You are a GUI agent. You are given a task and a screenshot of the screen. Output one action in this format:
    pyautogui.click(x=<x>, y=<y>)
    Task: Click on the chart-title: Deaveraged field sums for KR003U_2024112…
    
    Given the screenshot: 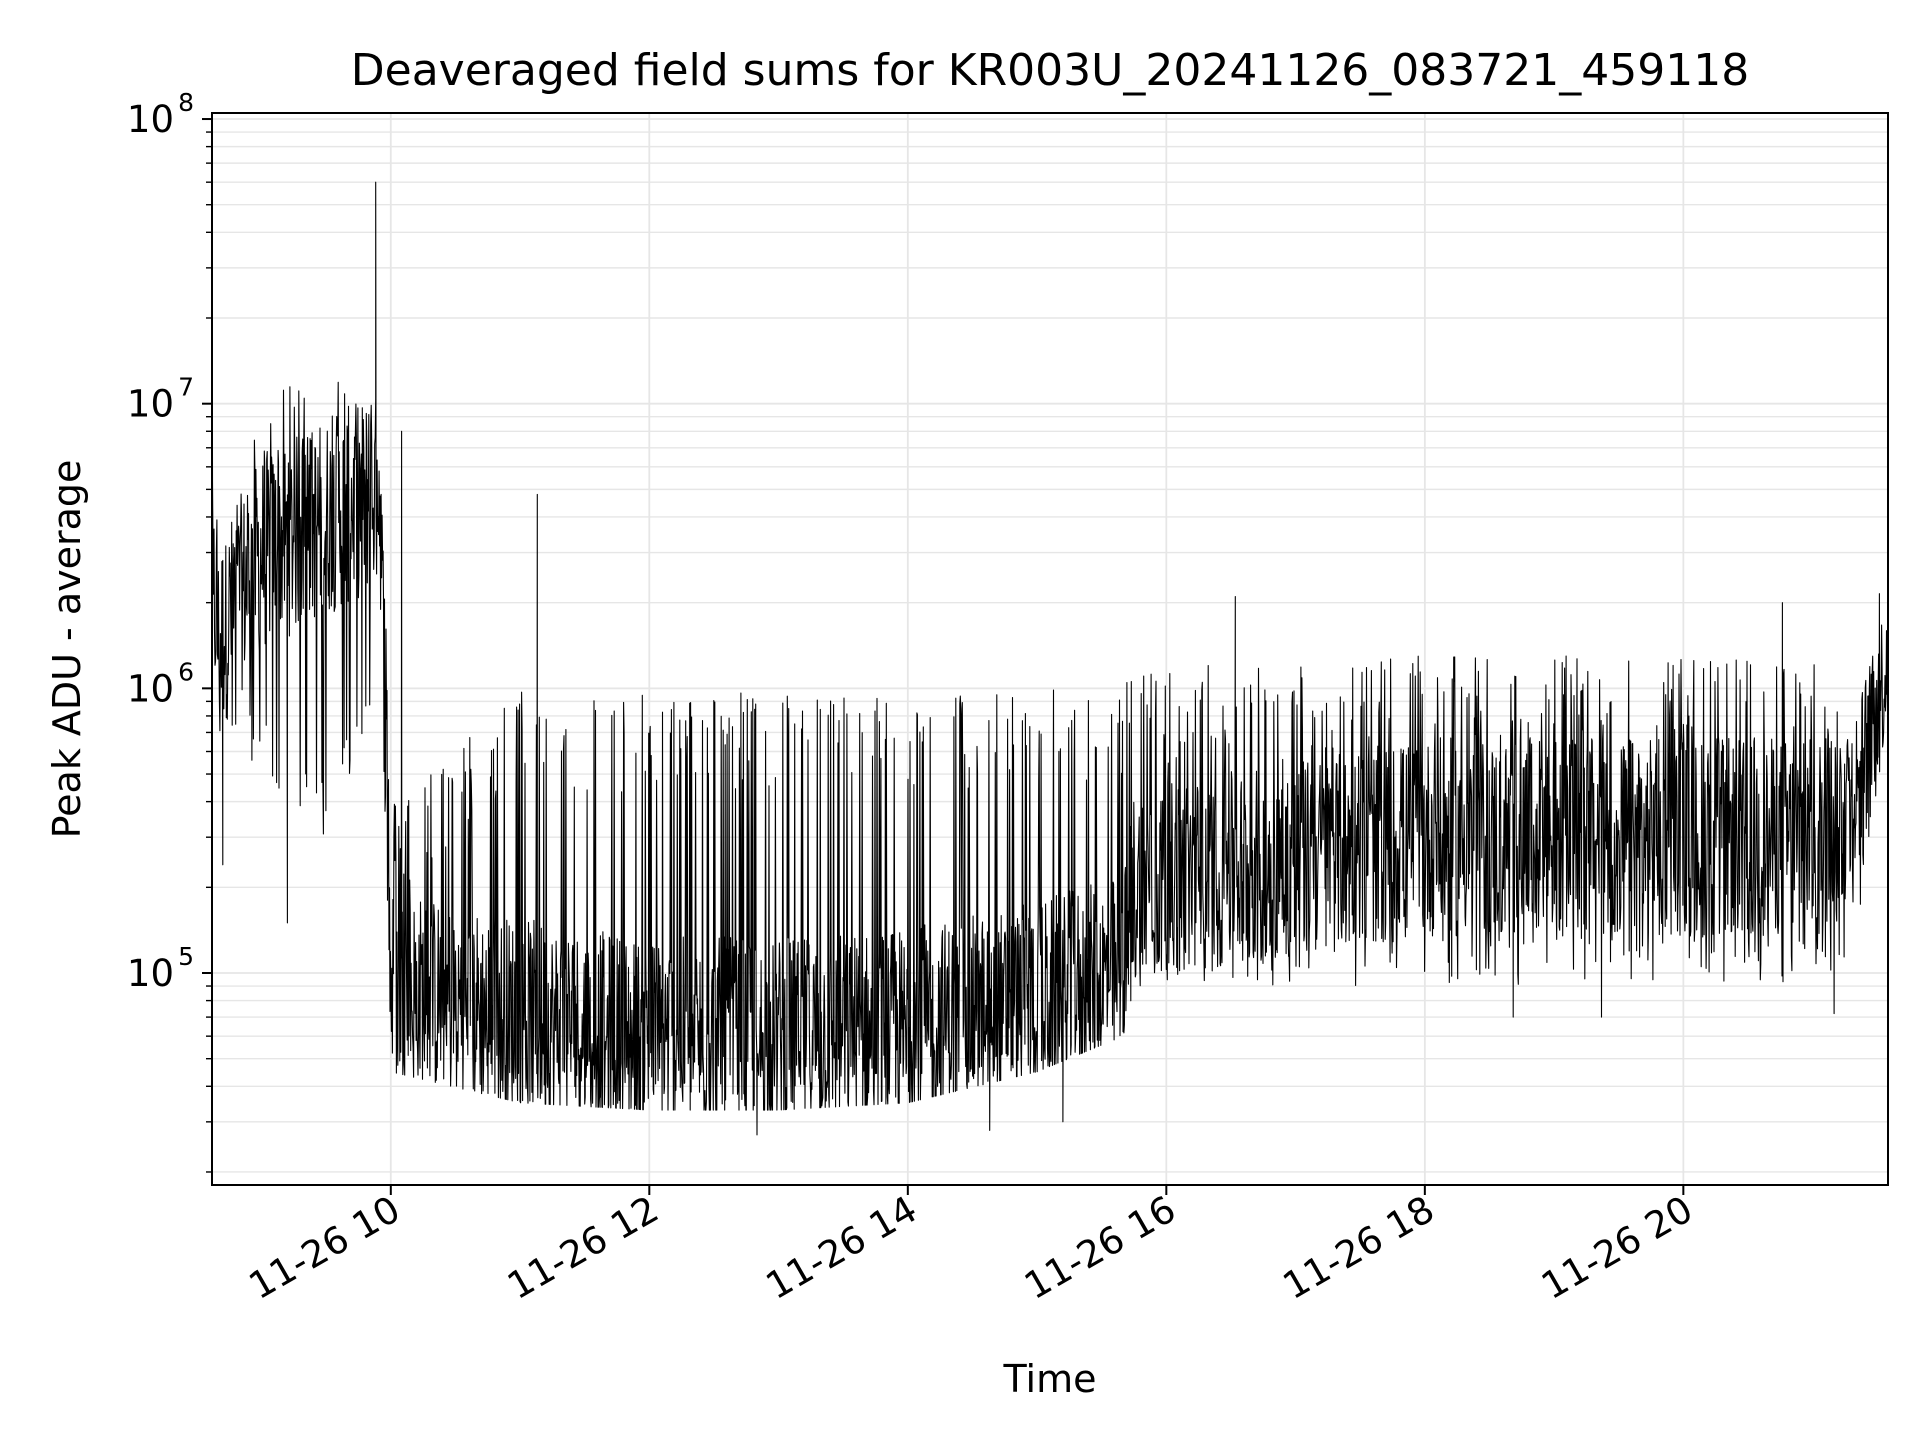 What is the action you would take?
    pyautogui.click(x=1050, y=70)
    